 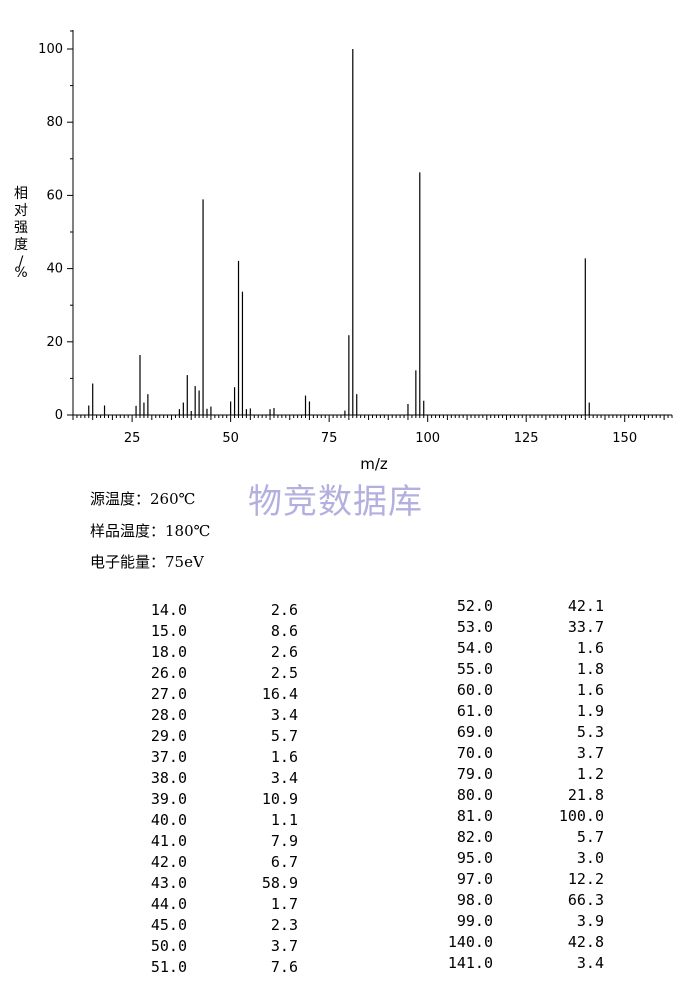 What do you see at coordinates (284, 967) in the screenshot?
I see `intensity-value: 7.6` at bounding box center [284, 967].